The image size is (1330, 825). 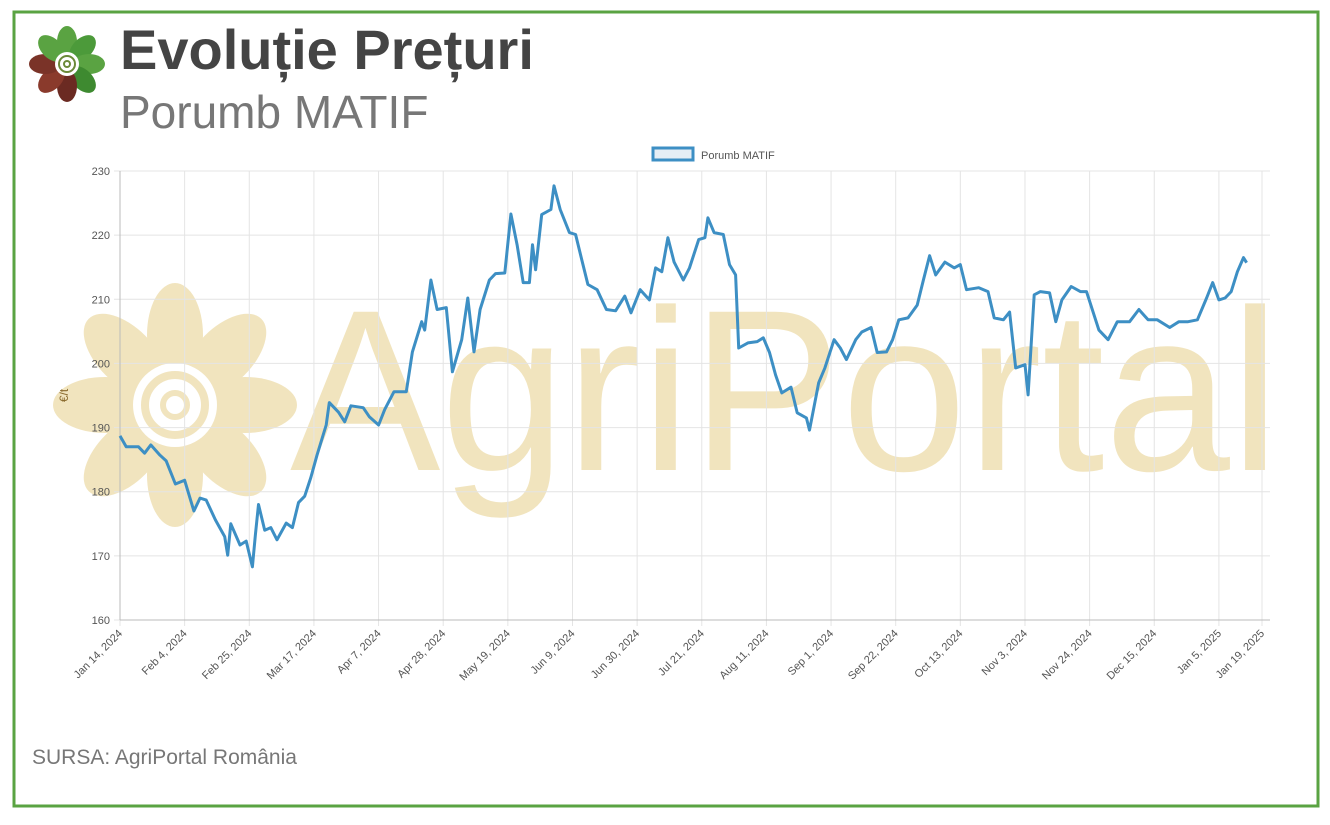 I want to click on y-axis-label: €/t, so click(x=64, y=395).